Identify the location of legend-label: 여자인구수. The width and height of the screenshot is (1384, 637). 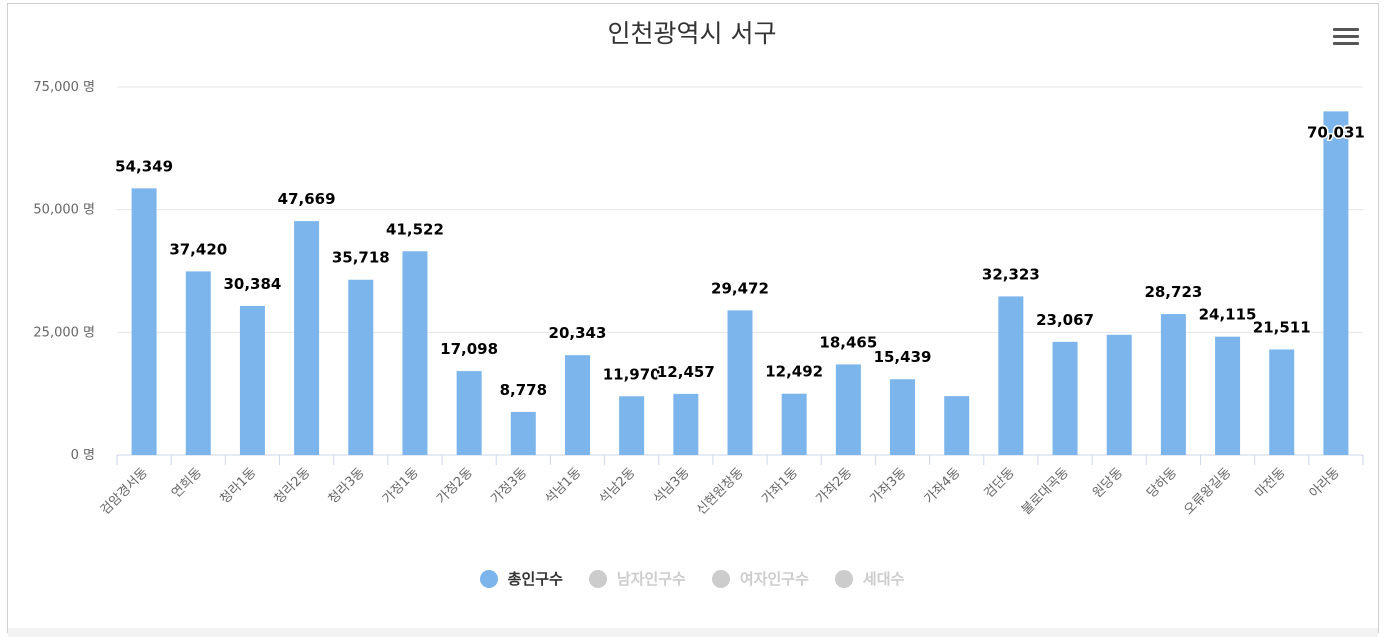
(774, 579).